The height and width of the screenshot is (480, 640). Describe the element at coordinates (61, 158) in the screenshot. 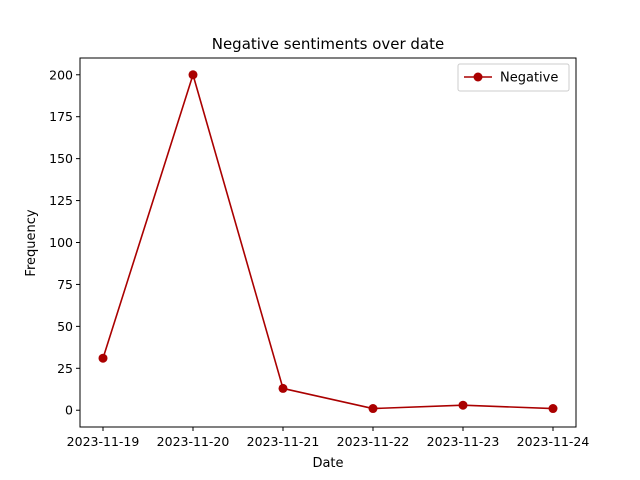

I see `y-tick-label: 150` at that location.